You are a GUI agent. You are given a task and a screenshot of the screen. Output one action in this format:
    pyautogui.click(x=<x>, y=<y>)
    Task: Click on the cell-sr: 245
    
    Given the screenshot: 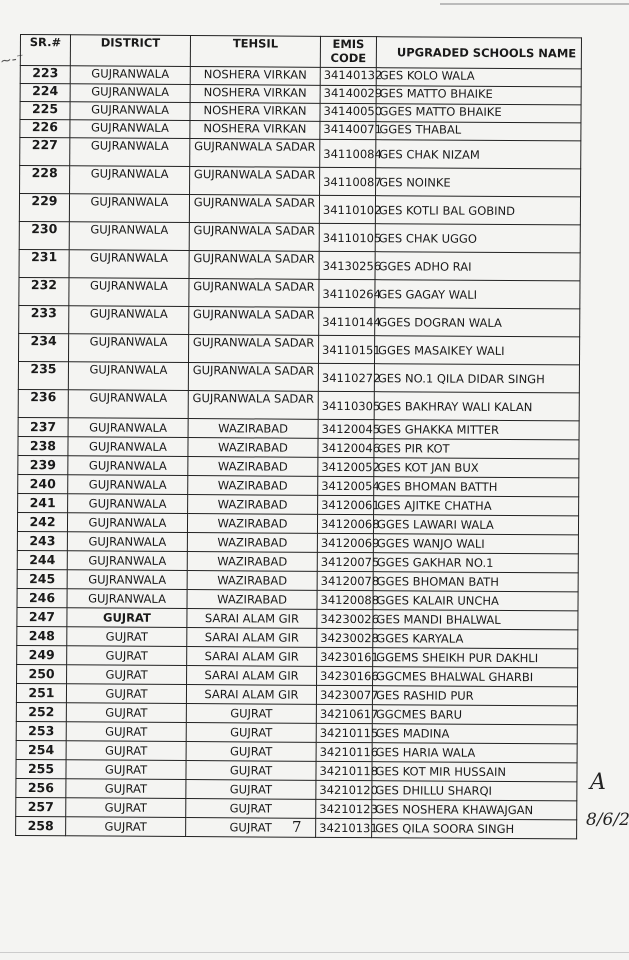 What is the action you would take?
    pyautogui.click(x=42, y=579)
    